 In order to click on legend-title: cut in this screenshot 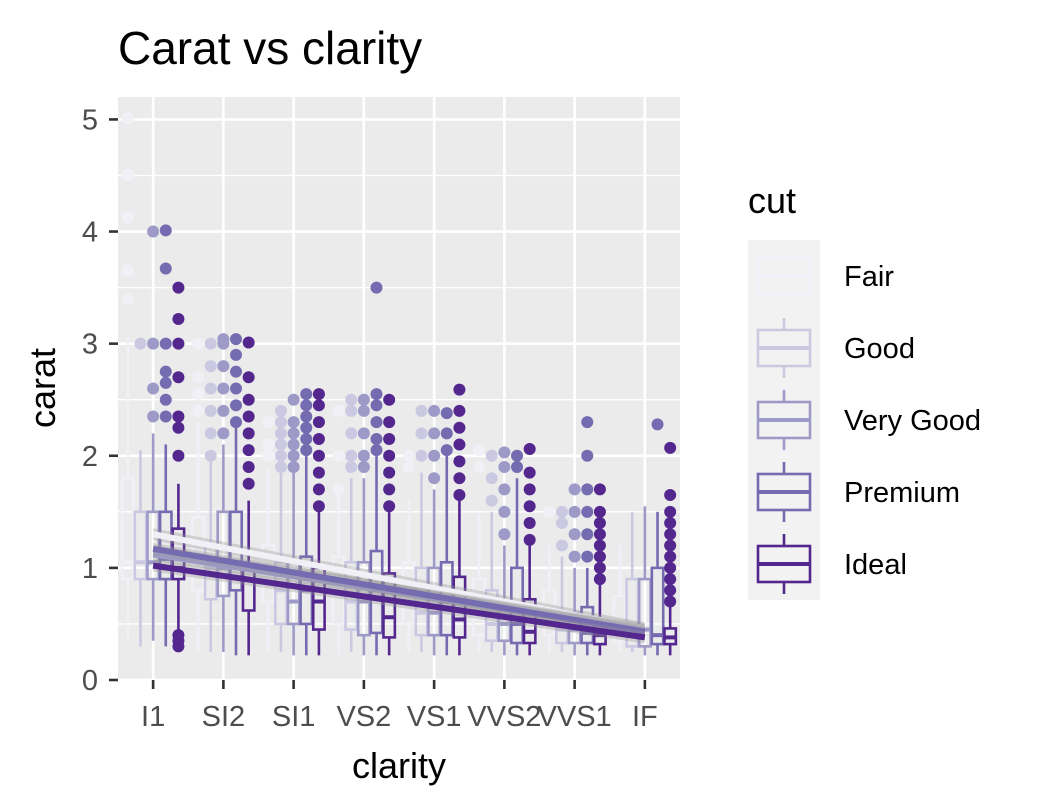, I will do `click(772, 200)`.